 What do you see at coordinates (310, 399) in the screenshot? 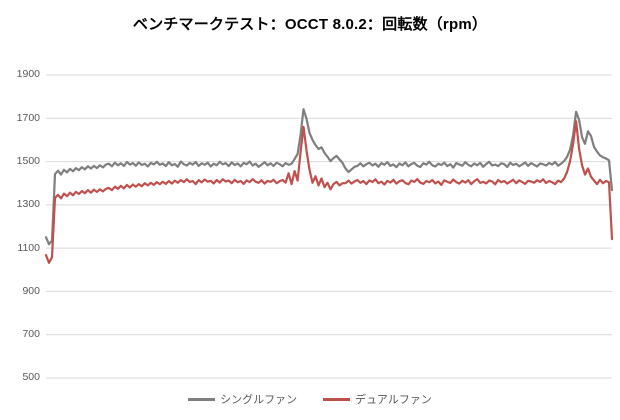
I see `legend: シングルファン デュアルファン` at bounding box center [310, 399].